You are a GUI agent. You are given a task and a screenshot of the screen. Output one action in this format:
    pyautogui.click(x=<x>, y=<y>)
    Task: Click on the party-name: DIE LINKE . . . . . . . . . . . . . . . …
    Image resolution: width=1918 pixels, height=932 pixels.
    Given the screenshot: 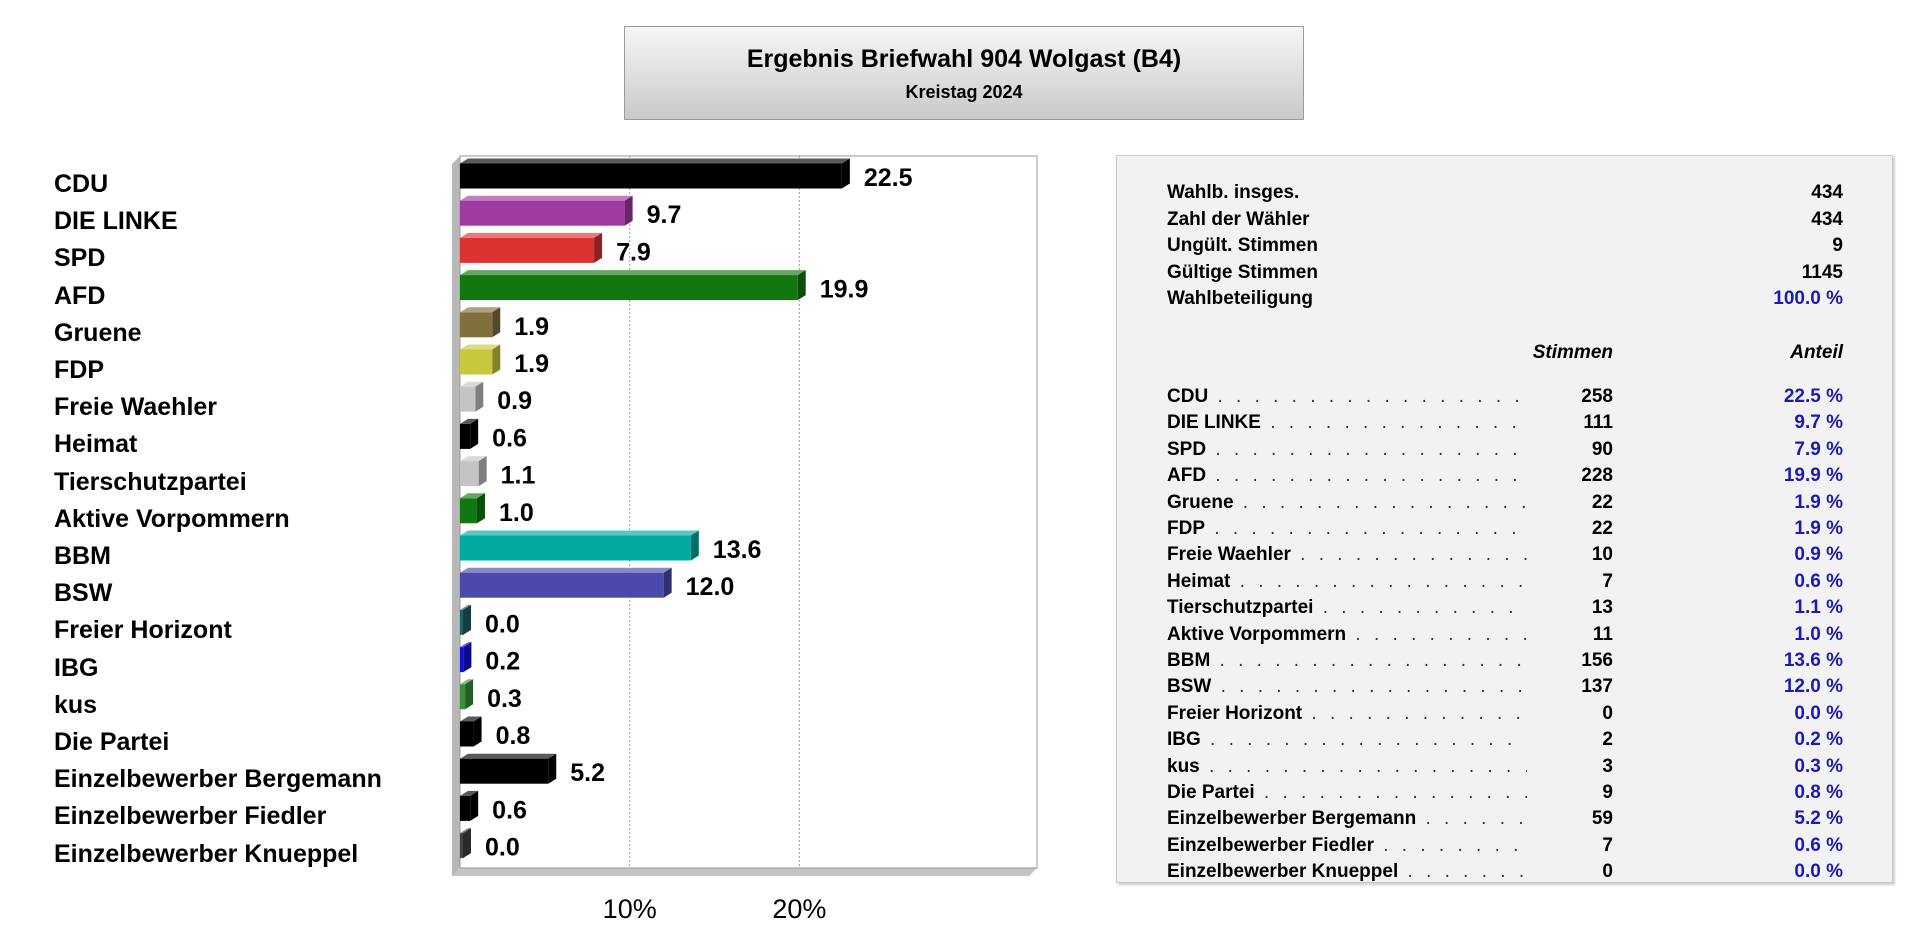 What is the action you would take?
    pyautogui.click(x=1347, y=423)
    